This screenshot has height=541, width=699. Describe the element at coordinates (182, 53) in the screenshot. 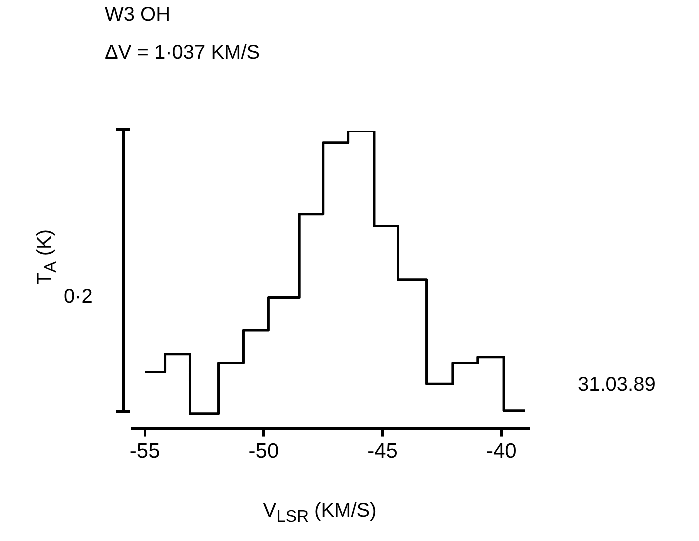

I see `chart-subtitle: ΔV = 1·037 KM/S` at that location.